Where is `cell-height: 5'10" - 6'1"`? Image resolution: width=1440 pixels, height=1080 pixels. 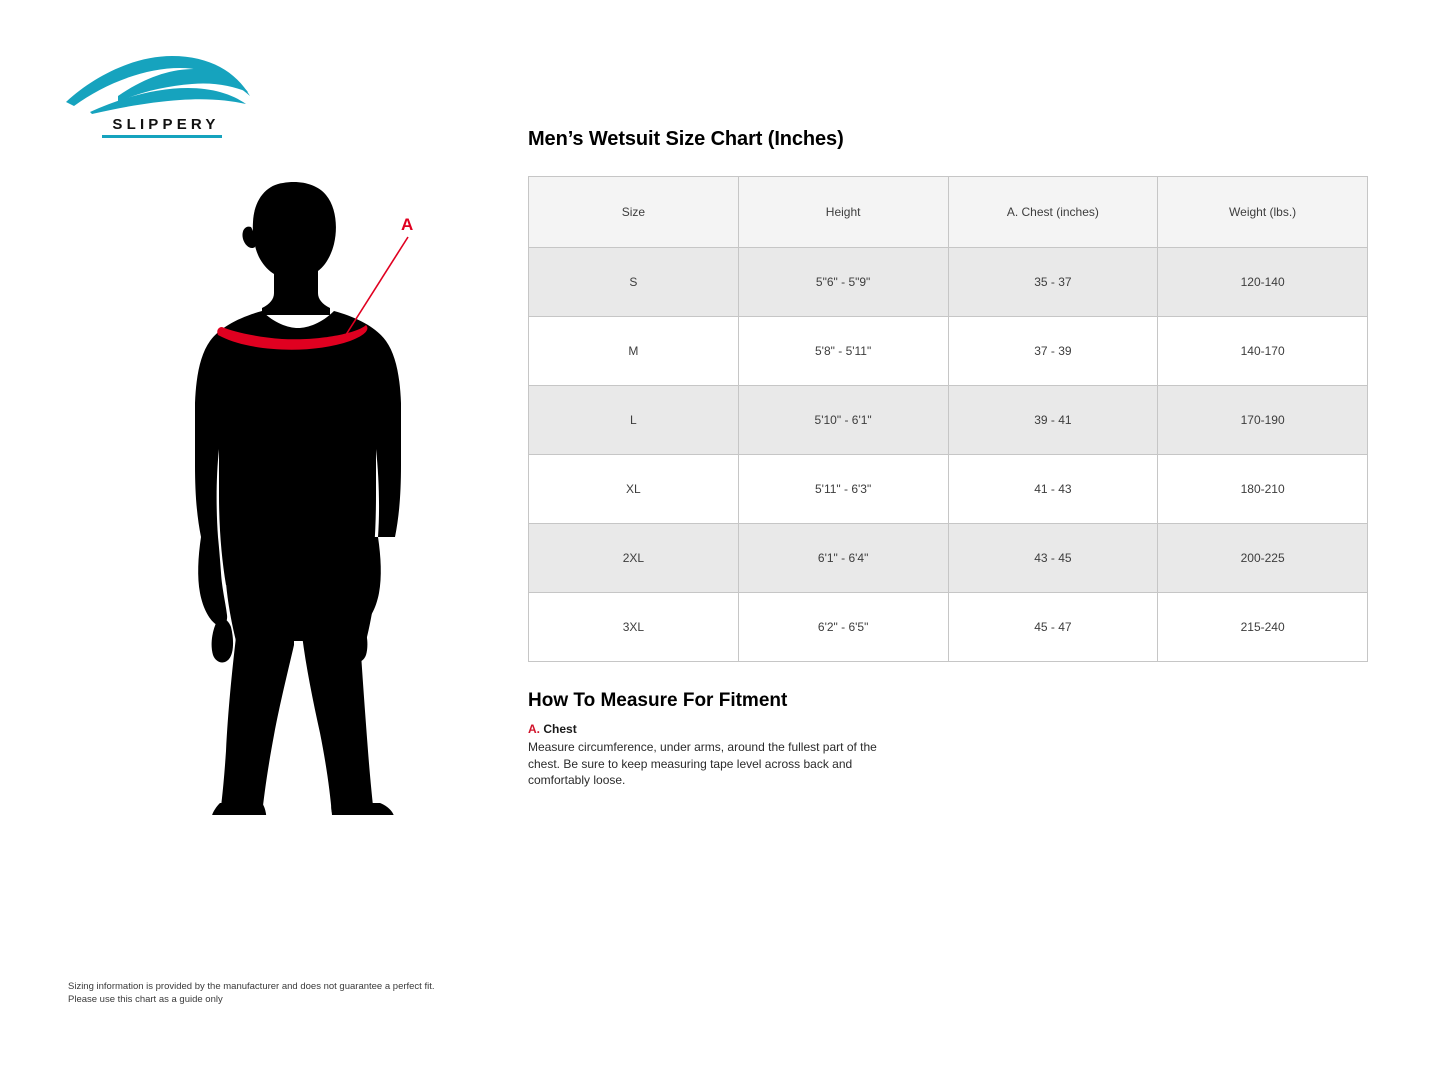 cell-height: 5'10" - 6'1" is located at coordinates (843, 420).